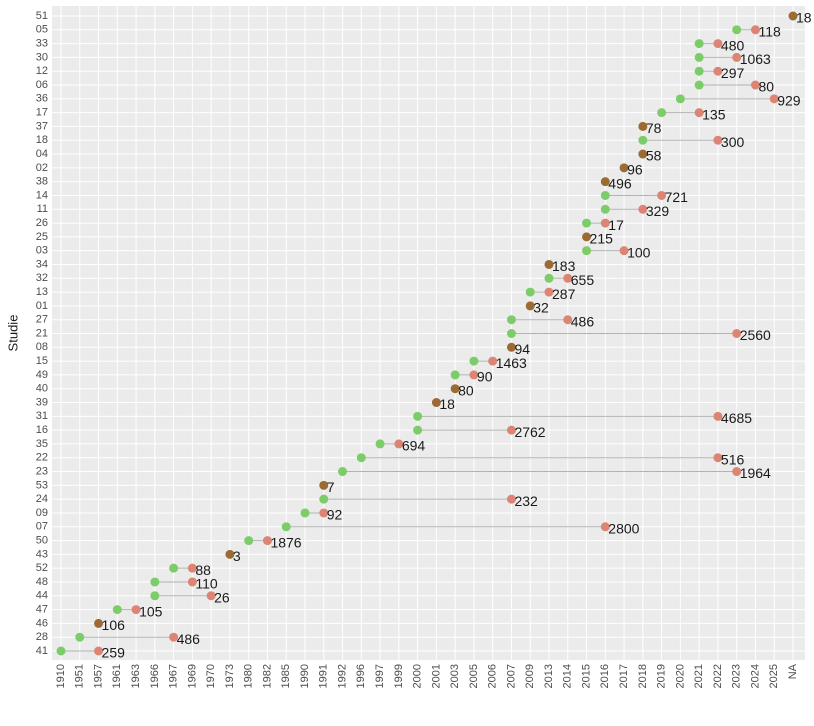 Image resolution: width=814 pixels, height=726 pixels. What do you see at coordinates (42, 389) in the screenshot?
I see `y-tick-label: 40` at bounding box center [42, 389].